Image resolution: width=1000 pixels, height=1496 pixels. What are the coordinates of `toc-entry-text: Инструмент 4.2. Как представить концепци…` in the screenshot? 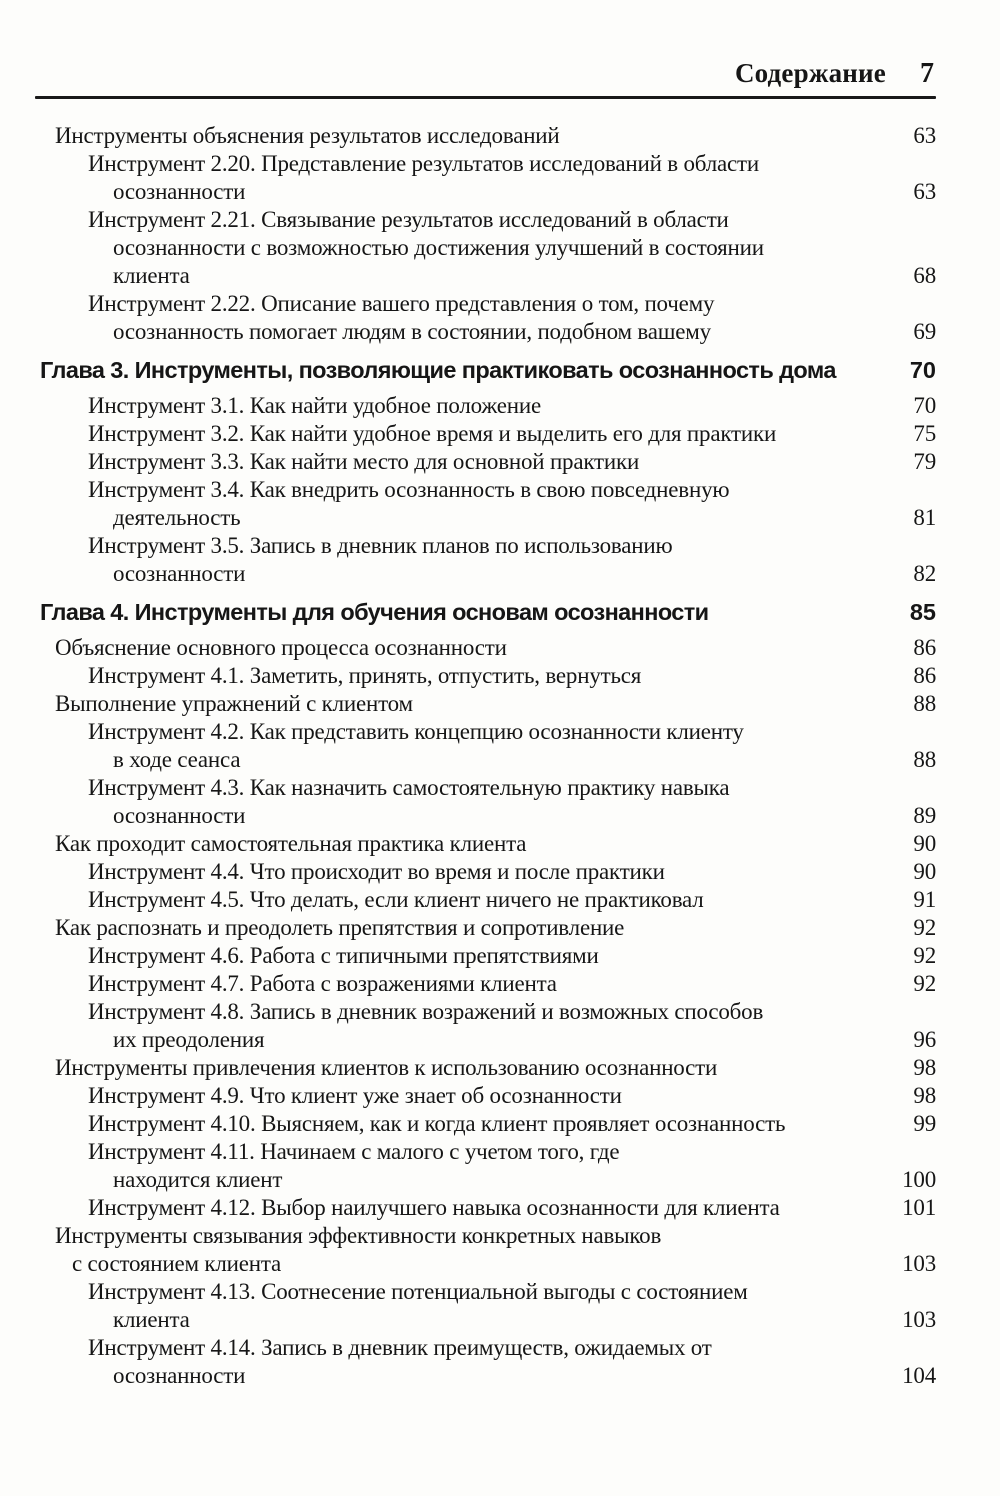 It's located at (416, 731).